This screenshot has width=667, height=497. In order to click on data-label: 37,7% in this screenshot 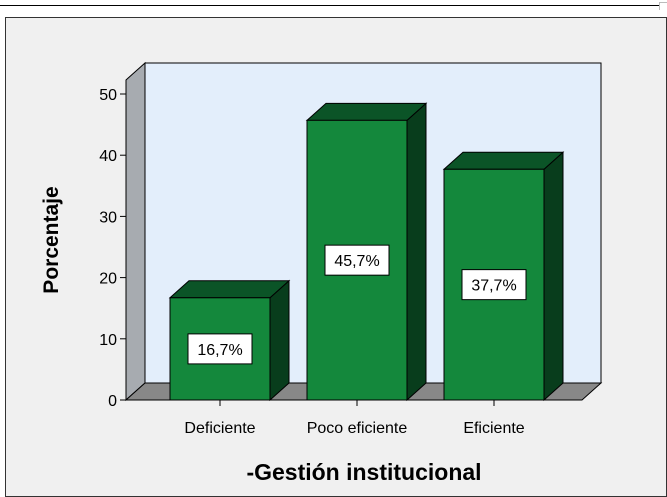, I will do `click(493, 286)`.